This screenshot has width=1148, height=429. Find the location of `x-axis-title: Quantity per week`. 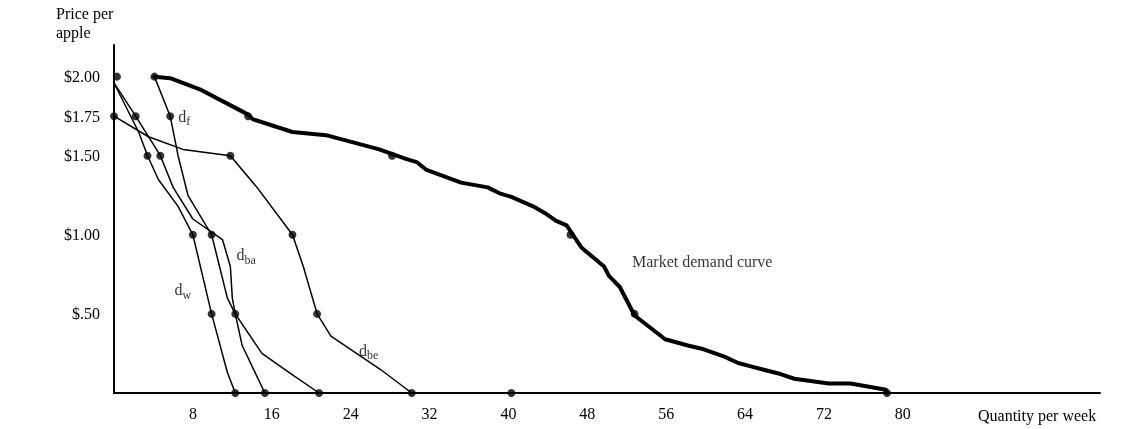

x-axis-title: Quantity per week is located at coordinates (1037, 415).